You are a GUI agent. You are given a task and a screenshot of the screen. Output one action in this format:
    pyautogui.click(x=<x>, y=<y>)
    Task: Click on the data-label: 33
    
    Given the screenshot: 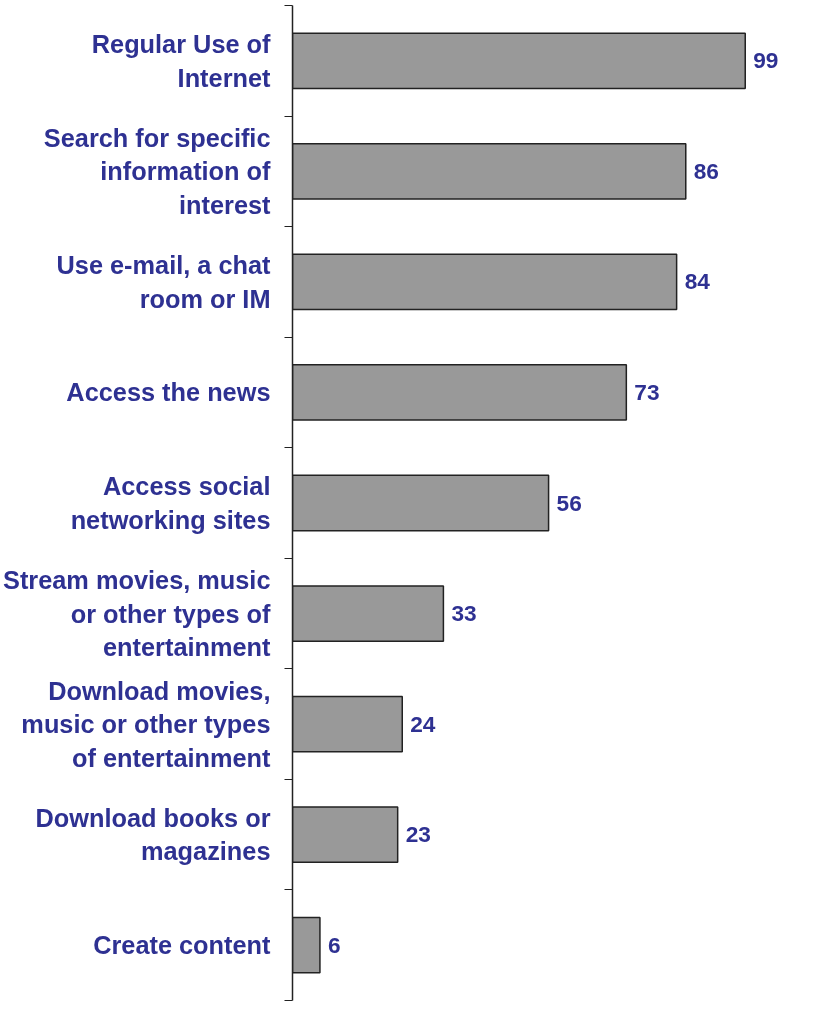 What is the action you would take?
    pyautogui.click(x=464, y=613)
    